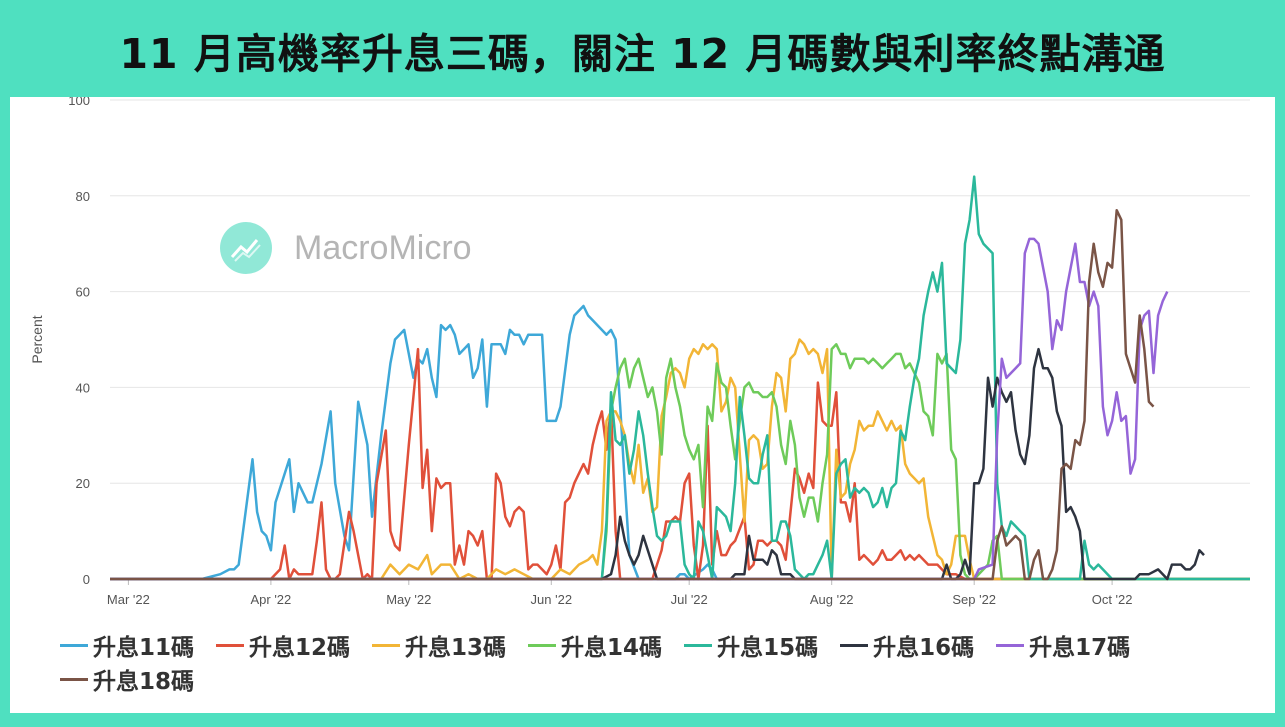  I want to click on x-tick-label: Aug '22, so click(832, 599).